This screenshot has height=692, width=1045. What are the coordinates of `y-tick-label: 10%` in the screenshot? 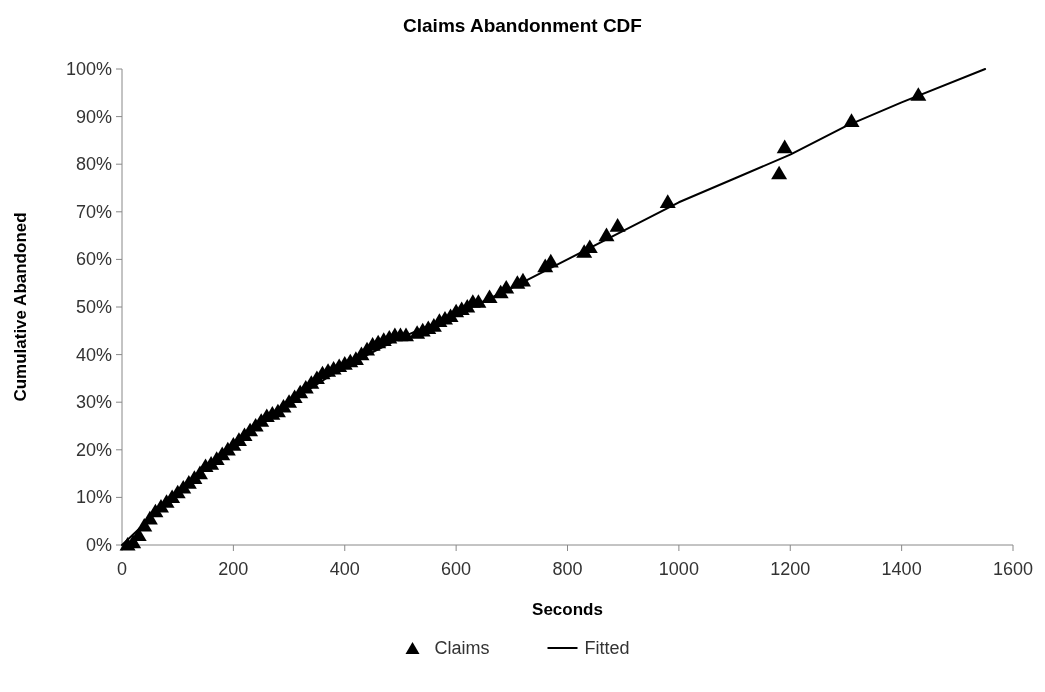 It's located at (93, 497).